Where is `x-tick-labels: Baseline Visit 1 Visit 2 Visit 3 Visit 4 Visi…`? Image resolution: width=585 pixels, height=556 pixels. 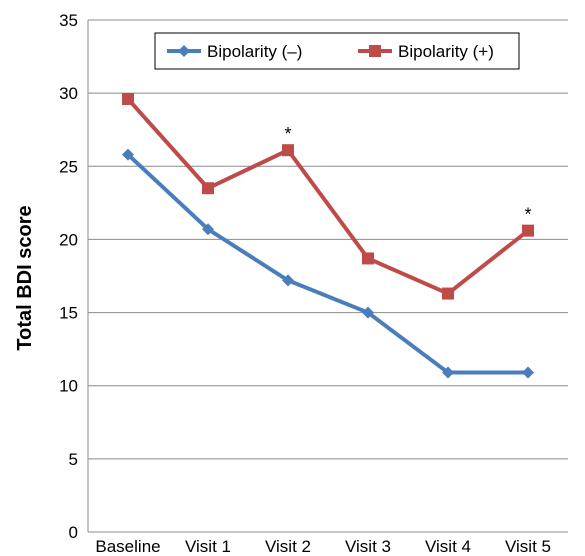
x-tick-labels: Baseline Visit 1 Visit 2 Visit 3 Visit 4 Visi… is located at coordinates (323, 546).